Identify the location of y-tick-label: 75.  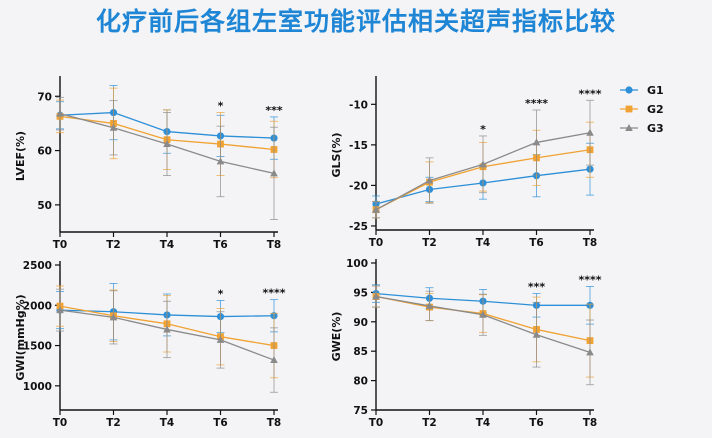
(360, 411).